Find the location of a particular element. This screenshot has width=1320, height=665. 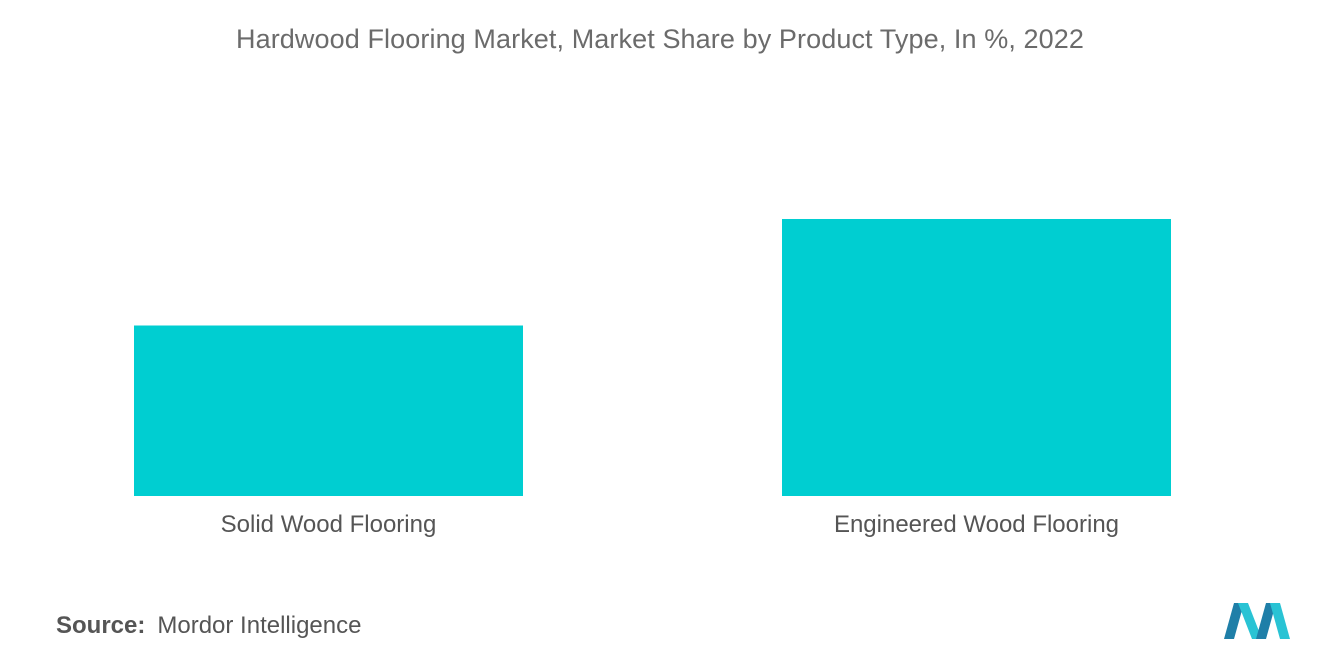

source-label: Source: is located at coordinates (101, 625).